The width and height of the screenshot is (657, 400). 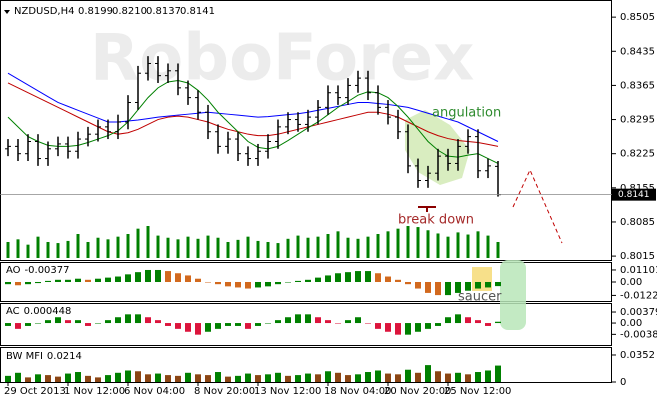 What do you see at coordinates (466, 113) in the screenshot?
I see `annotation: angulation` at bounding box center [466, 113].